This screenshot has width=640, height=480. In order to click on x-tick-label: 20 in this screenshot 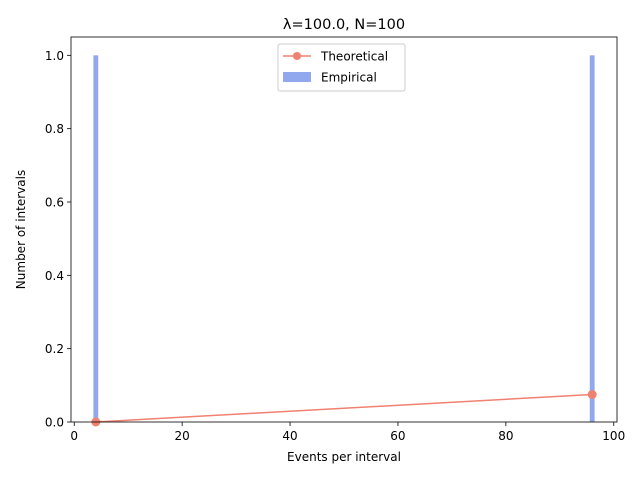, I will do `click(182, 436)`.